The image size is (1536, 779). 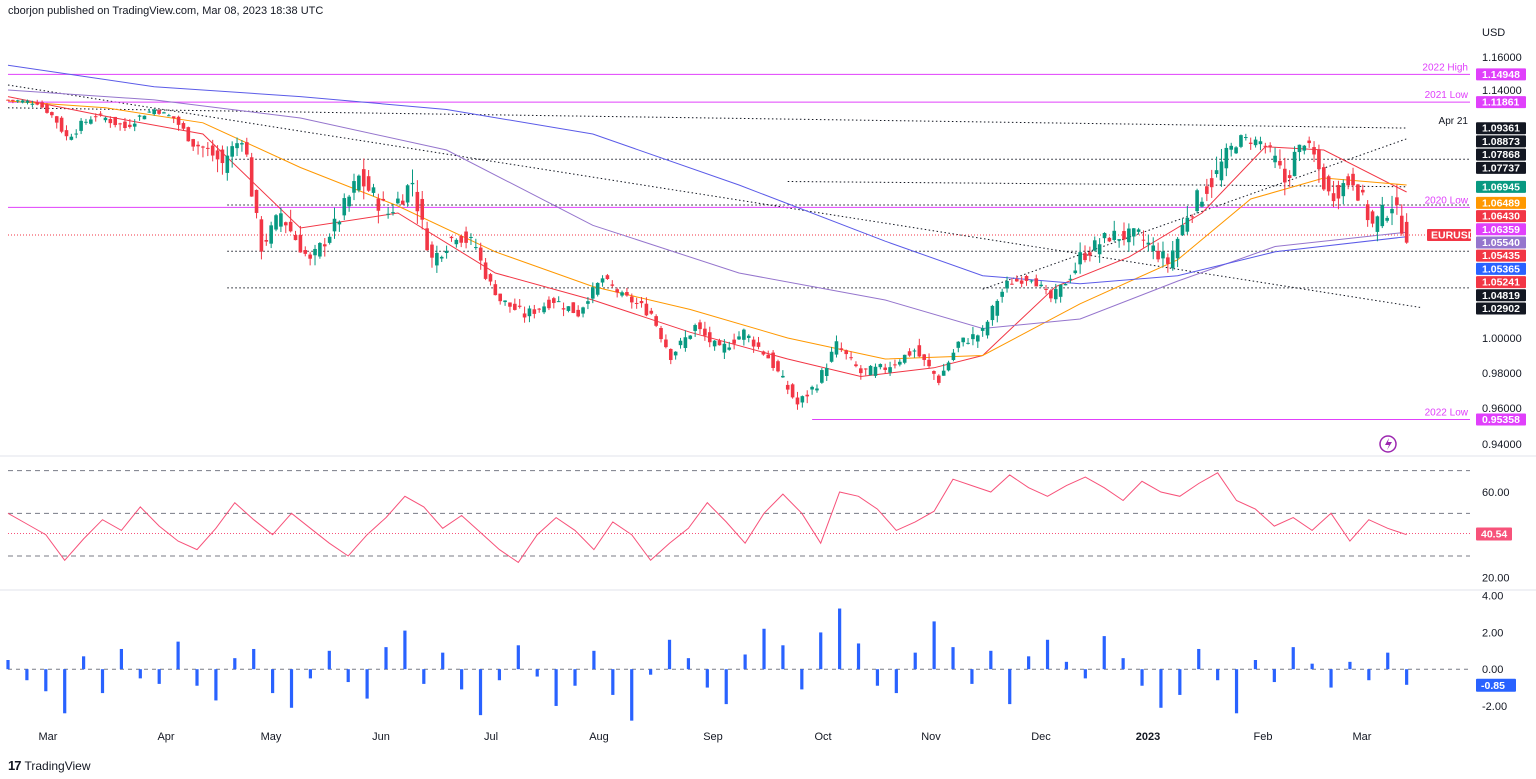 What do you see at coordinates (1501, 242) in the screenshot?
I see `price-tag: 1.05540` at bounding box center [1501, 242].